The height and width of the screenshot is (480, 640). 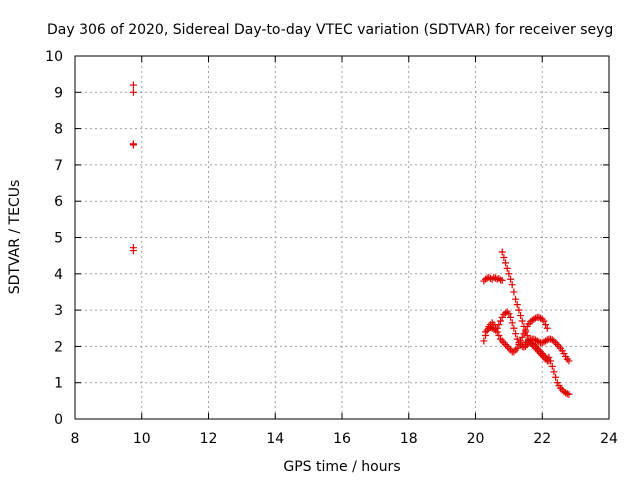 I want to click on y-tick-label: 1, so click(x=58, y=384).